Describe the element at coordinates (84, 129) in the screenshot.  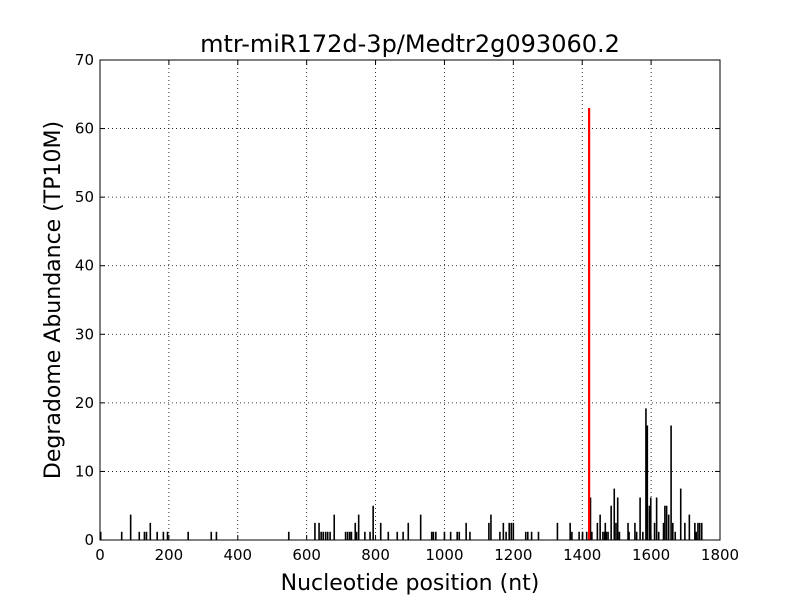
I see `y-tick-label: 60` at that location.